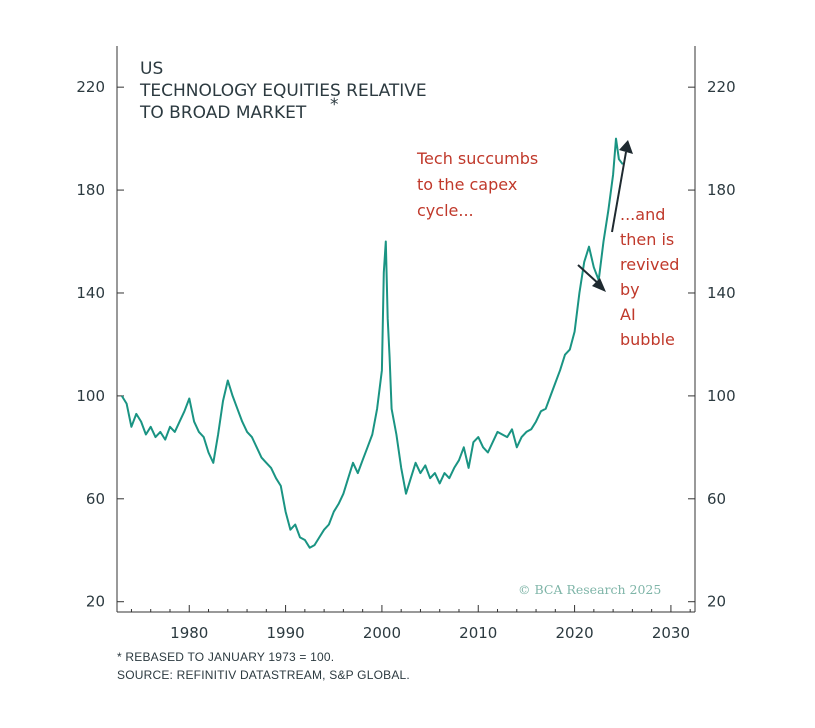 Image resolution: width=815 pixels, height=728 pixels. What do you see at coordinates (574, 633) in the screenshot?
I see `x-tick-label: 2020` at bounding box center [574, 633].